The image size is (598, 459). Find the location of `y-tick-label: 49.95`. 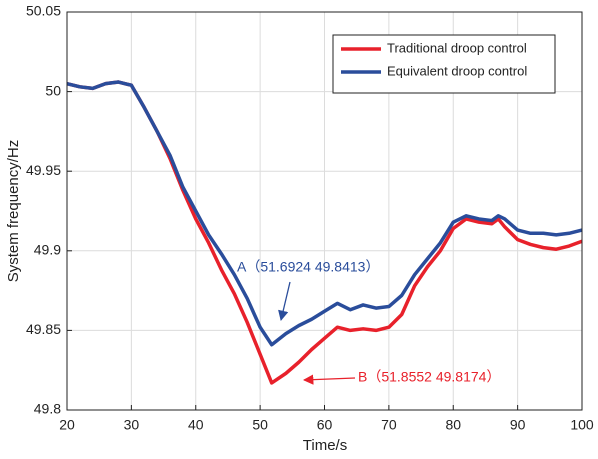

y-tick-label: 49.95 is located at coordinates (43, 170).